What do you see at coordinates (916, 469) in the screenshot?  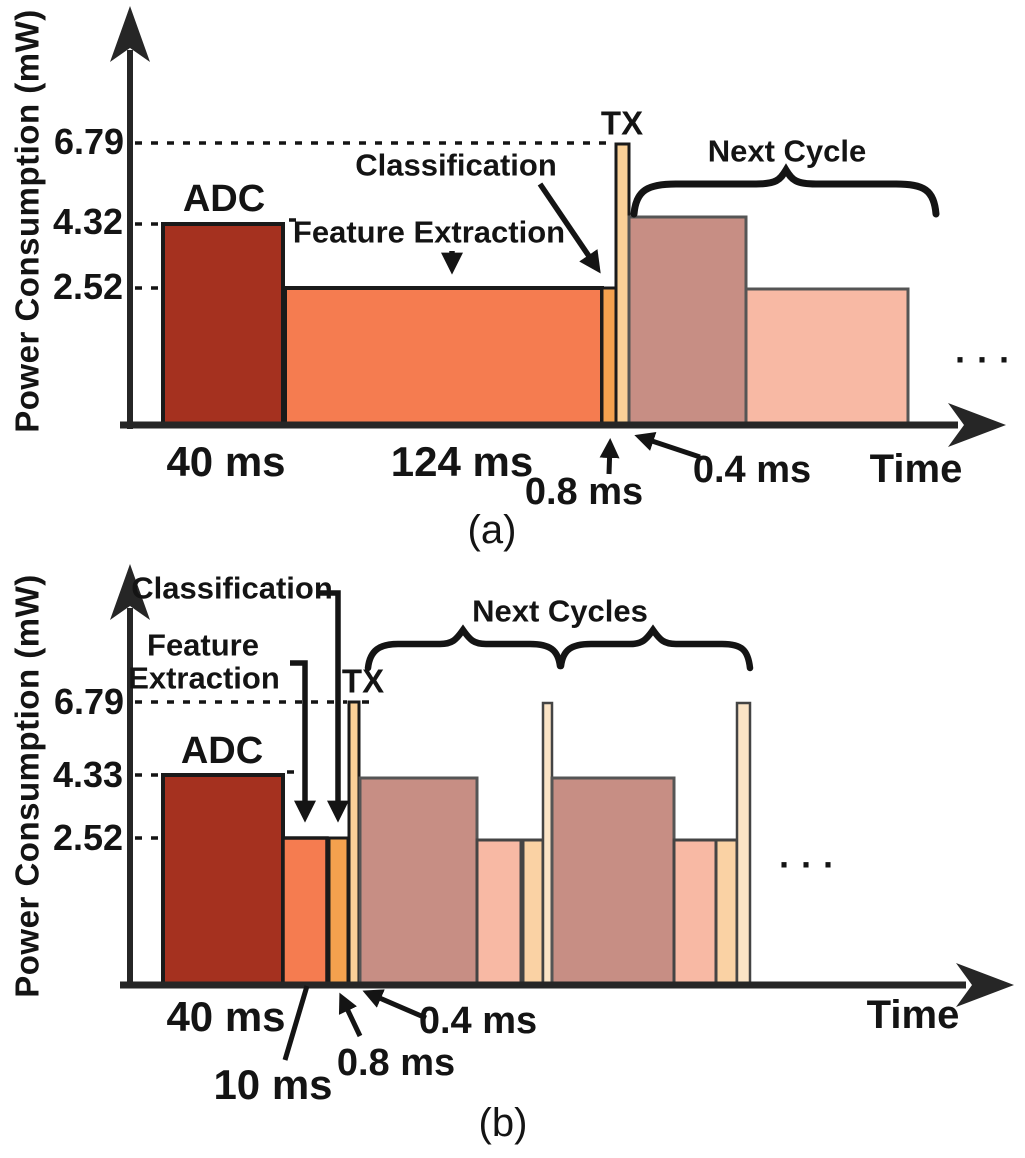 I see `x-axis-label-a: Time` at bounding box center [916, 469].